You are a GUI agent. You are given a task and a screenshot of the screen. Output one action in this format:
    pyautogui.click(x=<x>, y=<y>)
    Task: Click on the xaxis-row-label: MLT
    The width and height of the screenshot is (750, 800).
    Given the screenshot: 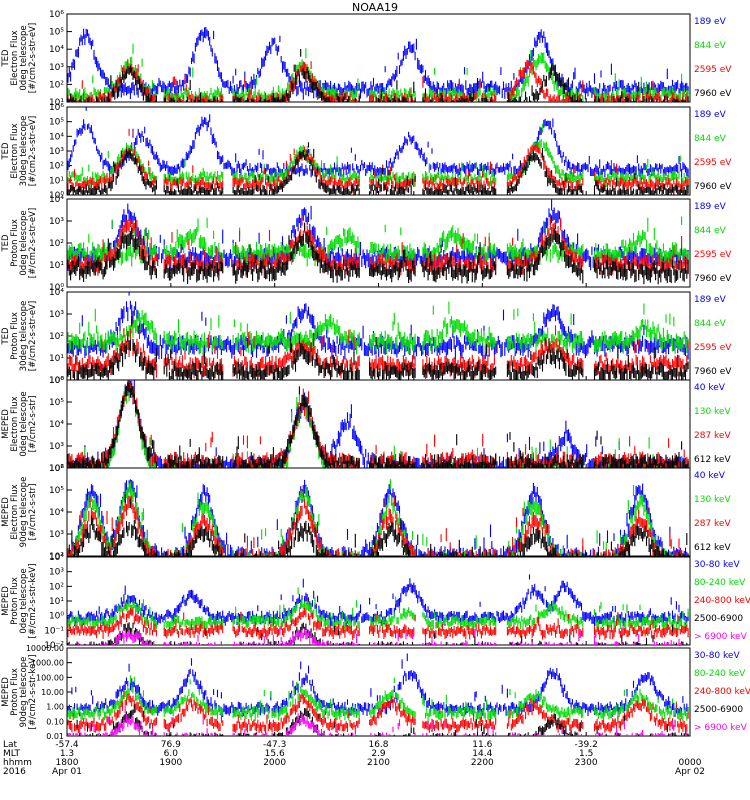 What is the action you would take?
    pyautogui.click(x=12, y=754)
    